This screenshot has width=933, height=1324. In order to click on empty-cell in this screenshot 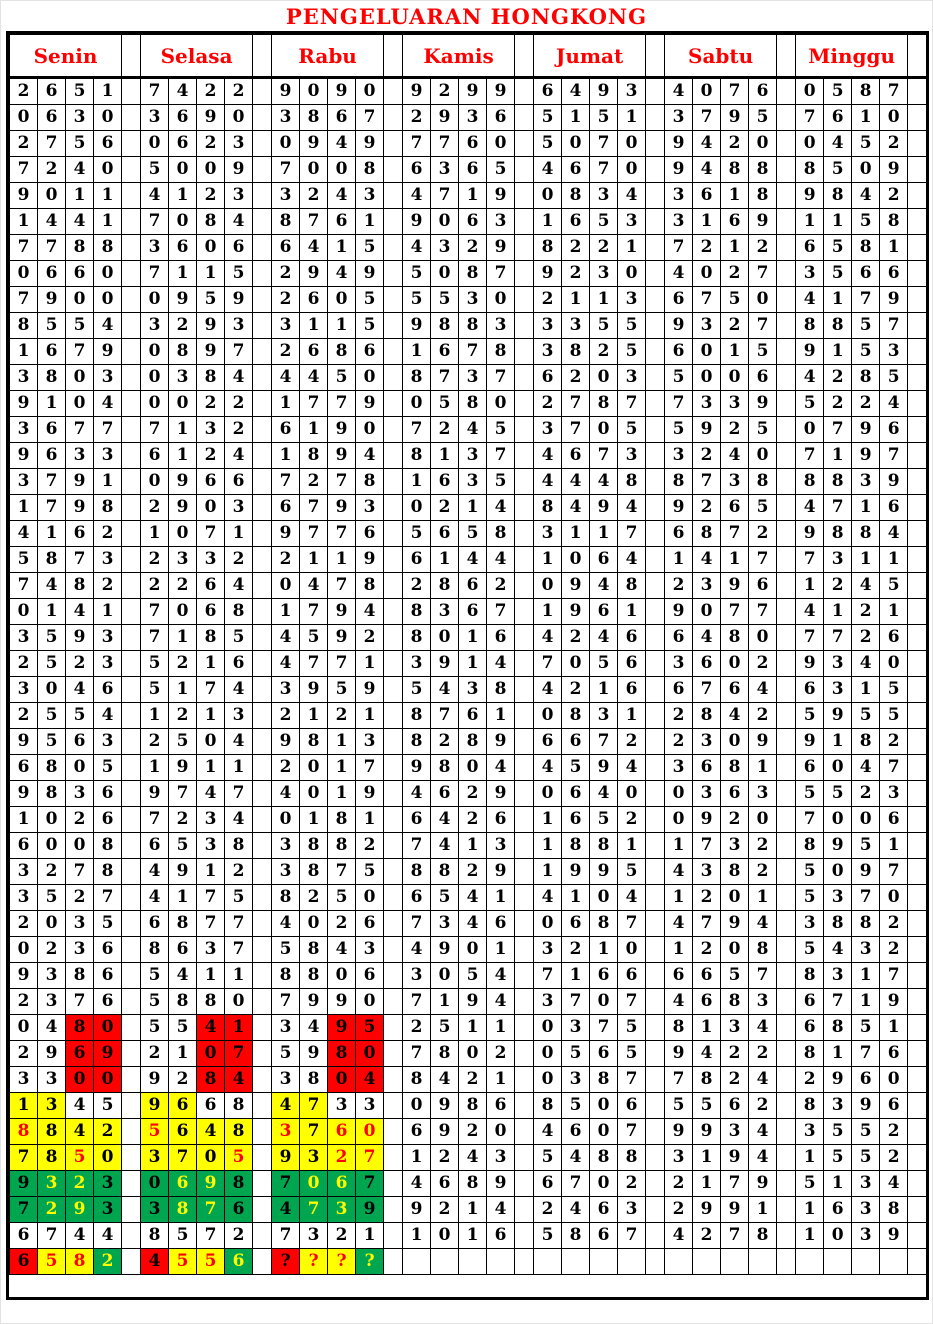, I will do `click(707, 1261)`.